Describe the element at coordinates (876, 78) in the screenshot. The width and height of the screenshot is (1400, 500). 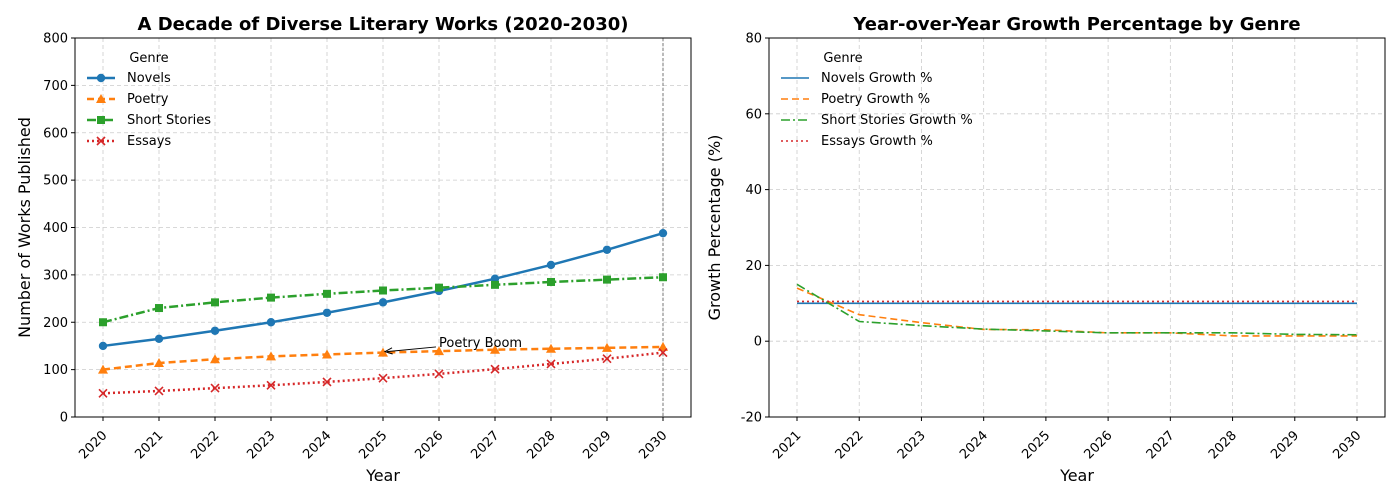
I see `legend-label: Novels Growth %` at that location.